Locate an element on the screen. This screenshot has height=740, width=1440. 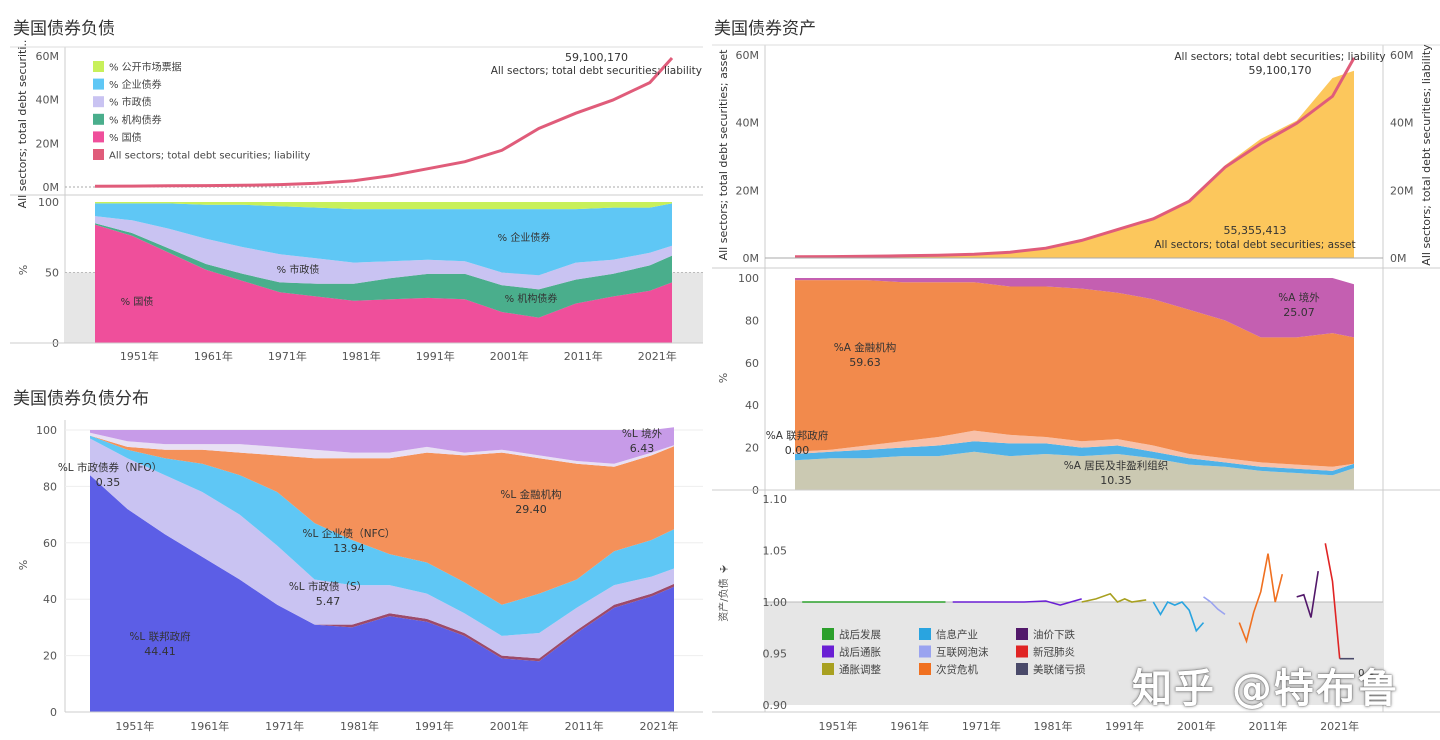
liab-total-ytick-3: 60M is located at coordinates (48, 56).